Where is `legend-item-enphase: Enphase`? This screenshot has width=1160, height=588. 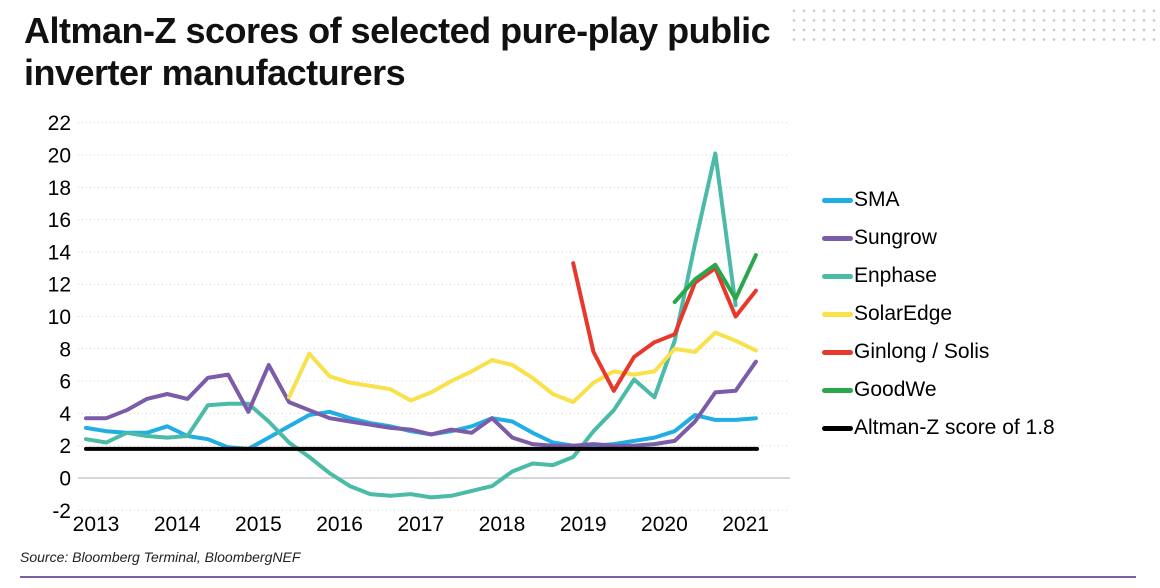
legend-item-enphase: Enphase is located at coordinates (938, 275).